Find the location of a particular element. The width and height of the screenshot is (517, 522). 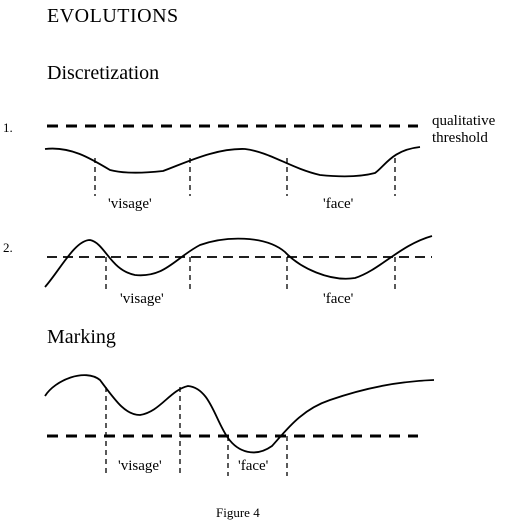

row1-number: 1. is located at coordinates (8, 127).